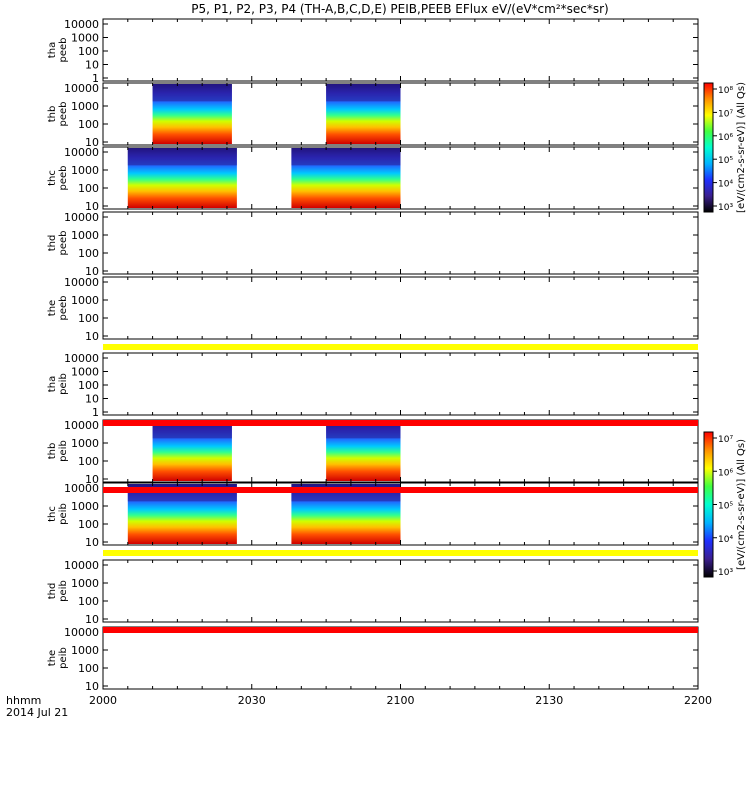 Image resolution: width=750 pixels, height=800 pixels. I want to click on time-axis-label: hhmm, so click(23, 700).